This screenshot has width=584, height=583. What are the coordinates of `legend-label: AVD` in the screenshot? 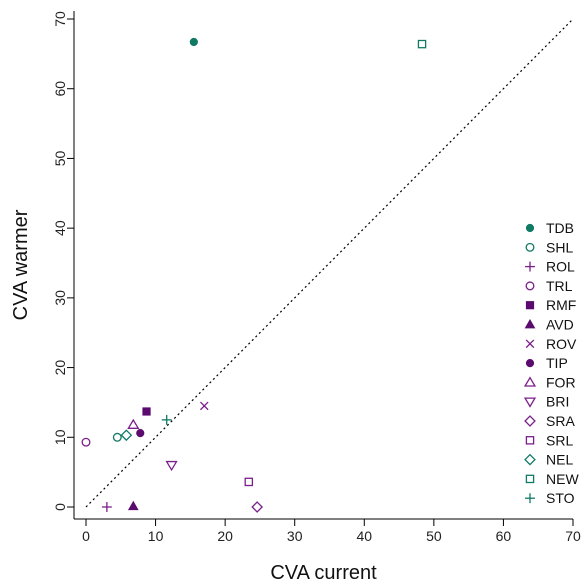 It's located at (560, 325).